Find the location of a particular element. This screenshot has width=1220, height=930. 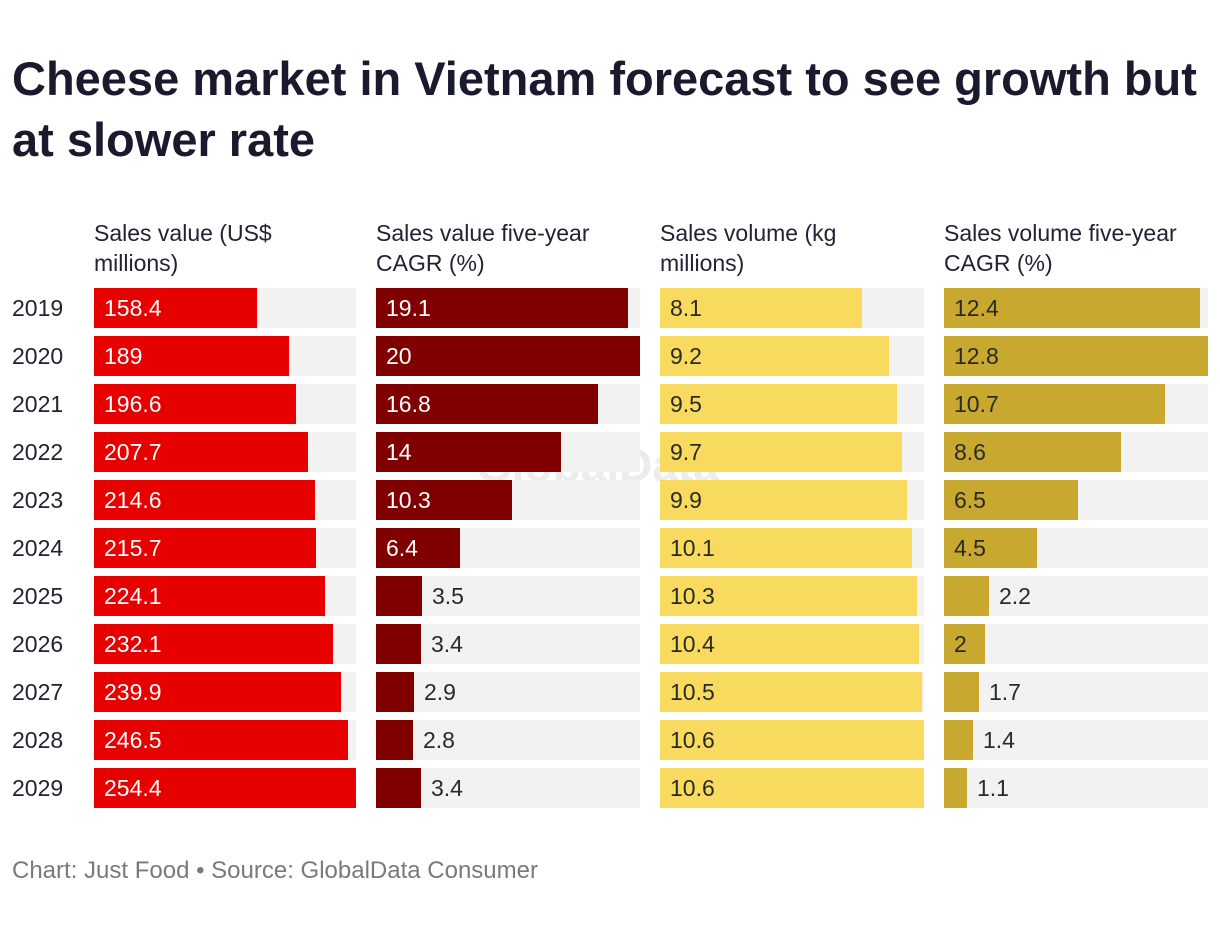

bar-s1-2021 is located at coordinates (195, 404).